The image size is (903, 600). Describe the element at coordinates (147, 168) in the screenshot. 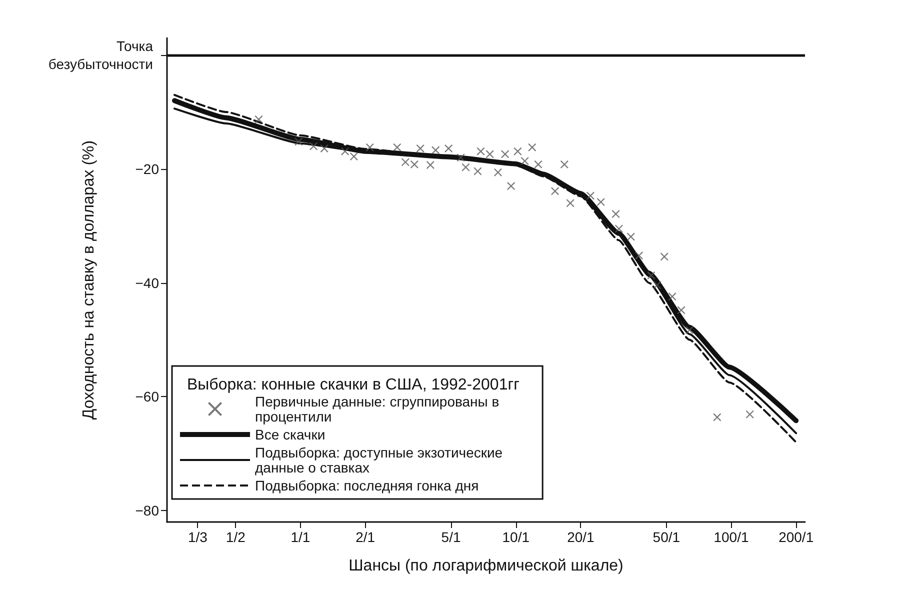

I see `y-tick-label: −20` at that location.